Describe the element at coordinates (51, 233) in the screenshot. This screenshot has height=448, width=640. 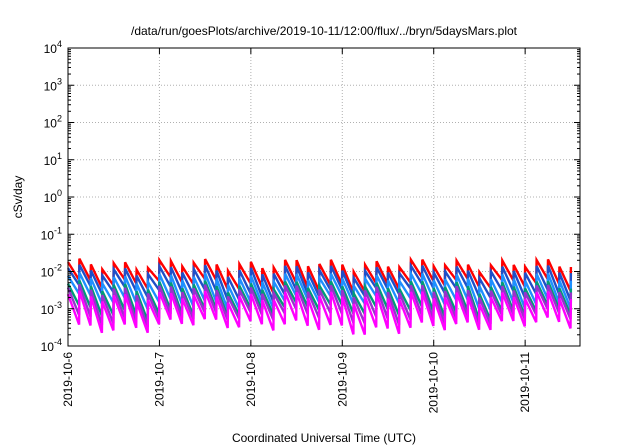
I see `y-tick-label: 10⁻¹` at that location.